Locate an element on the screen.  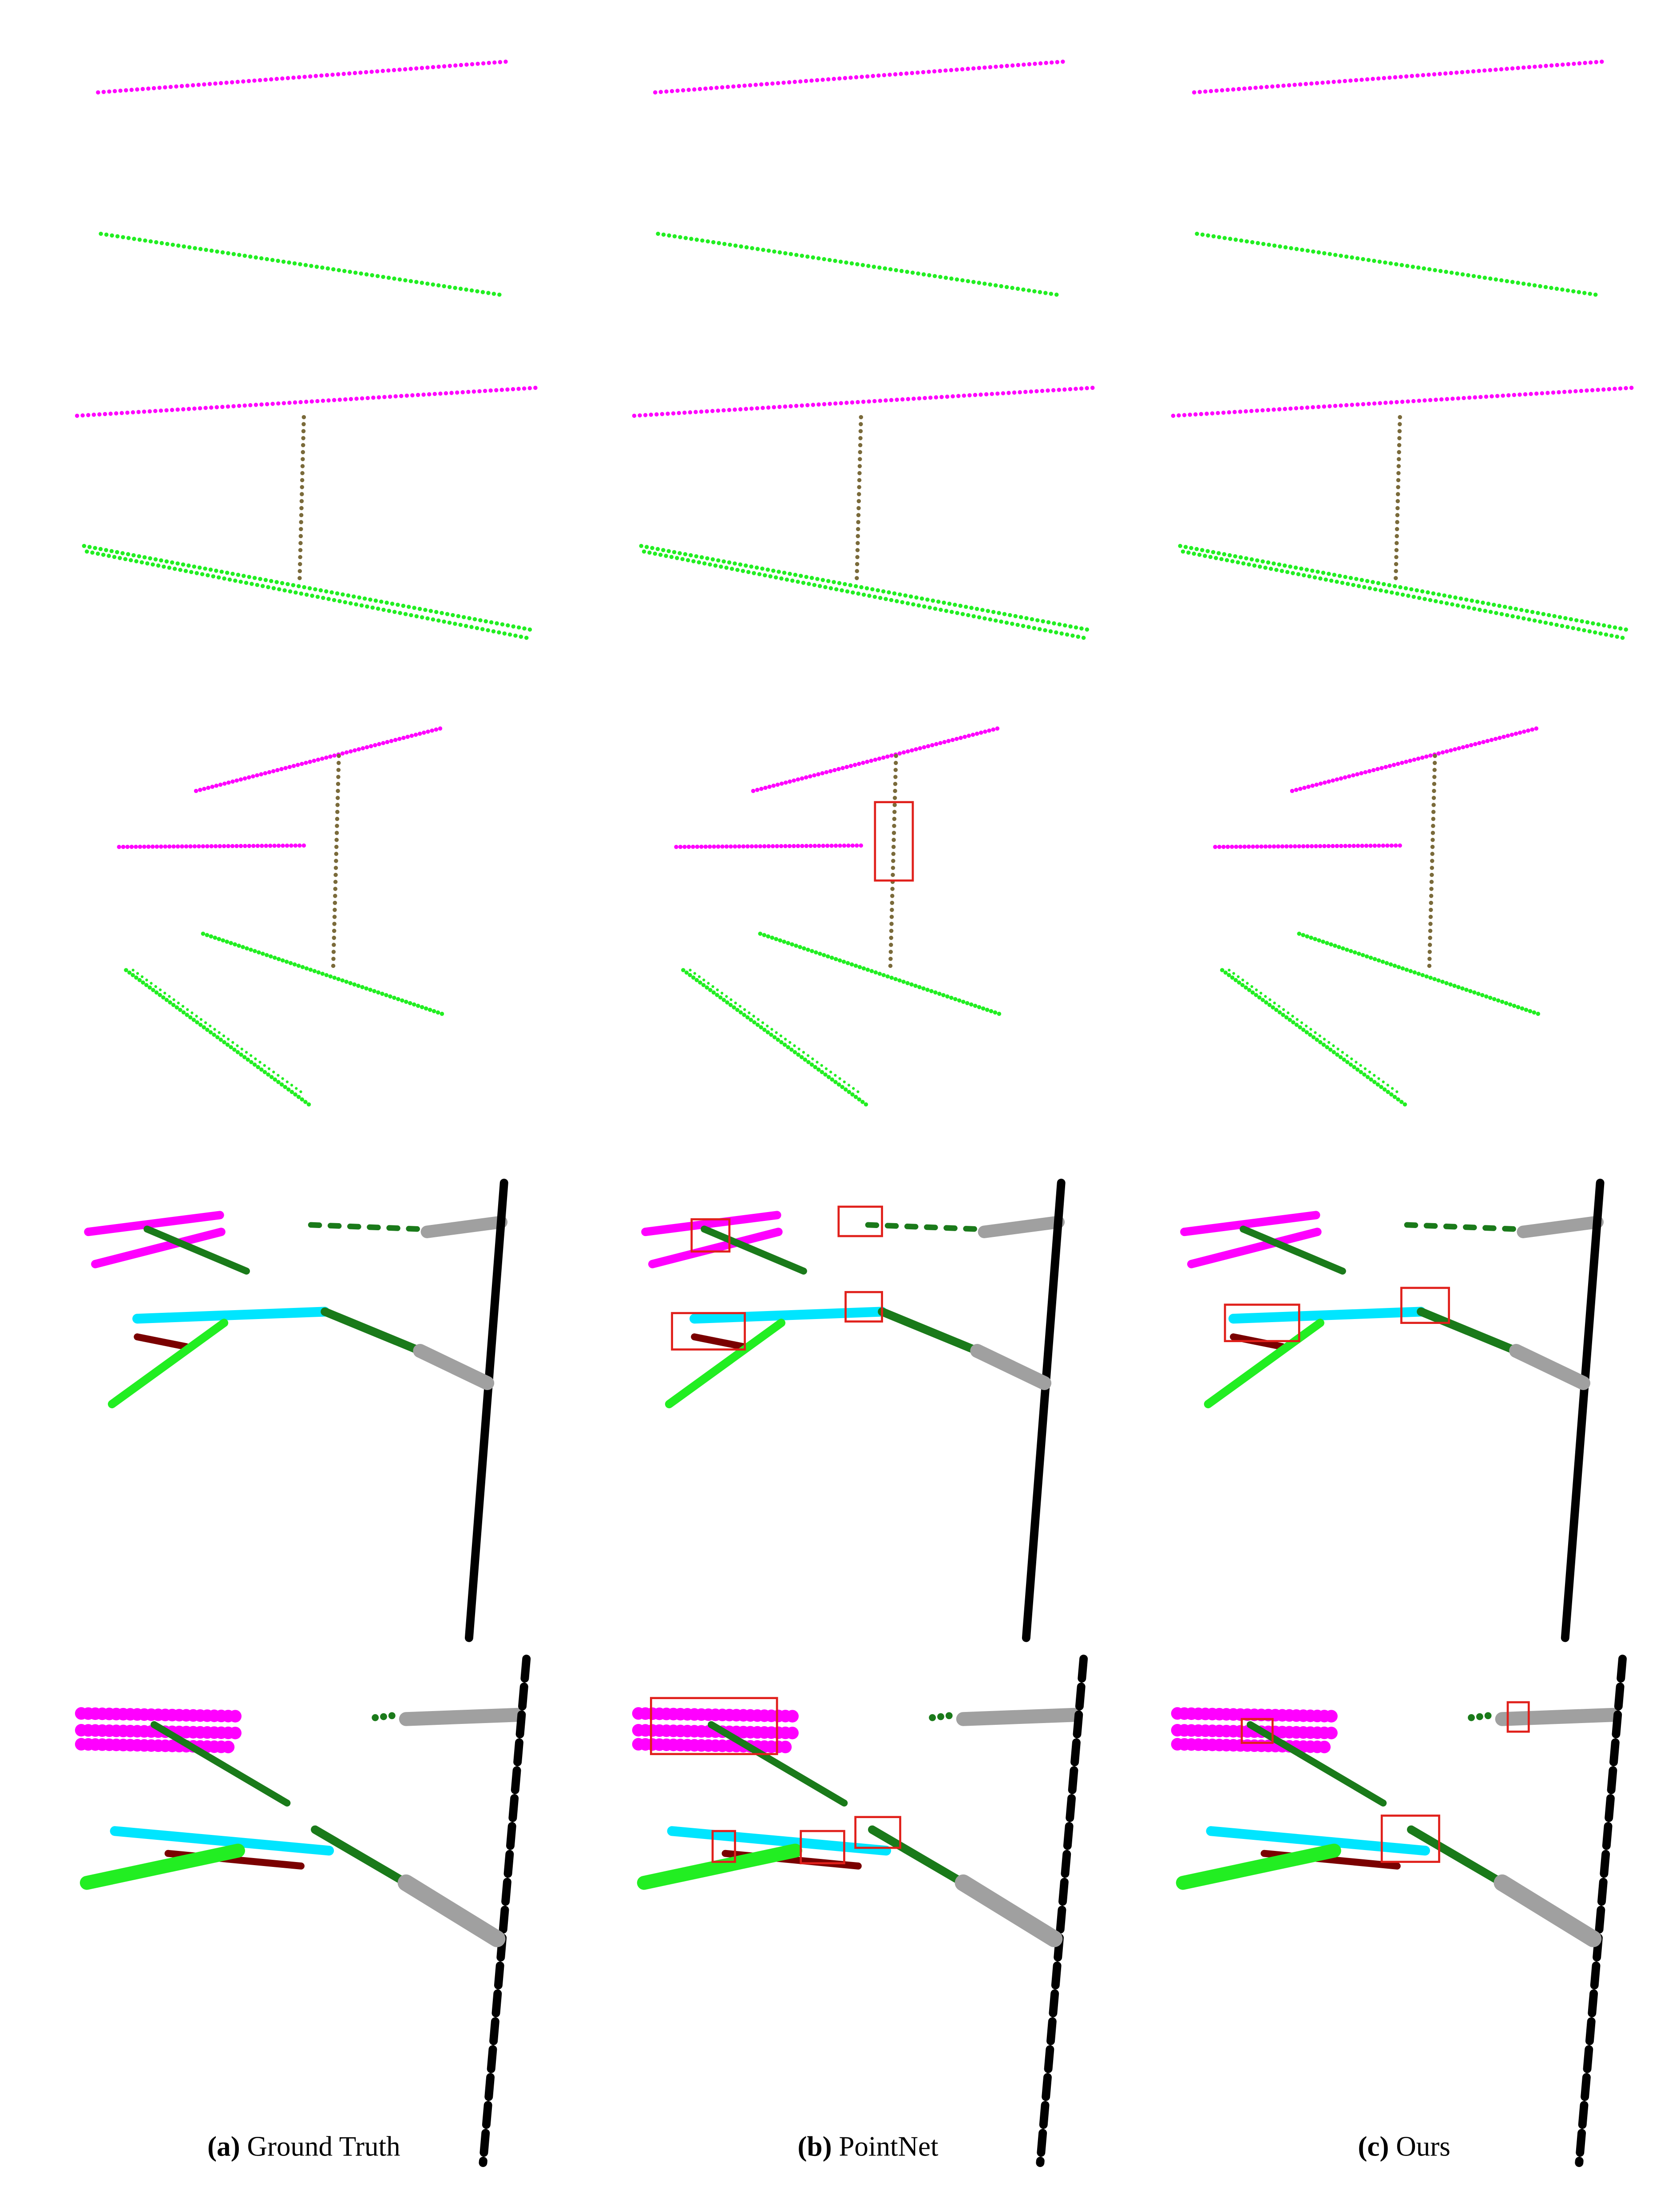
error-boxes-ours is located at coordinates (1377, 1575).